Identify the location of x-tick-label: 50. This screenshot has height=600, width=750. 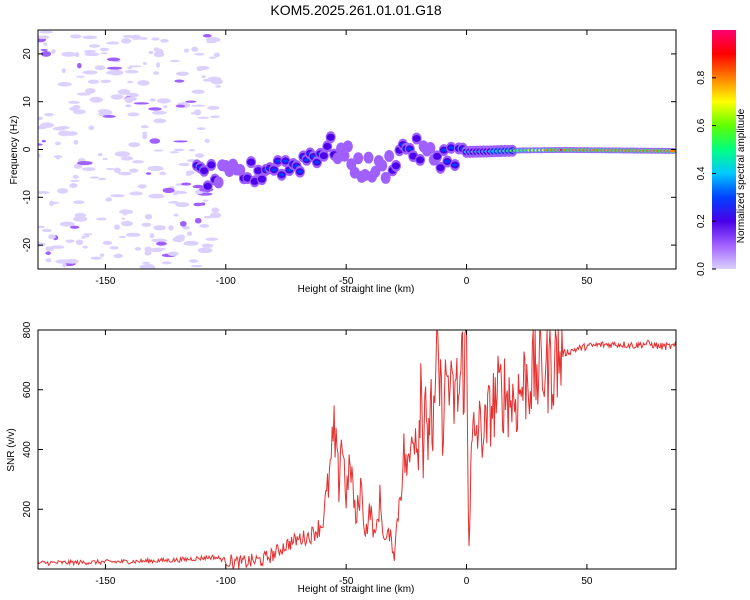
(587, 281).